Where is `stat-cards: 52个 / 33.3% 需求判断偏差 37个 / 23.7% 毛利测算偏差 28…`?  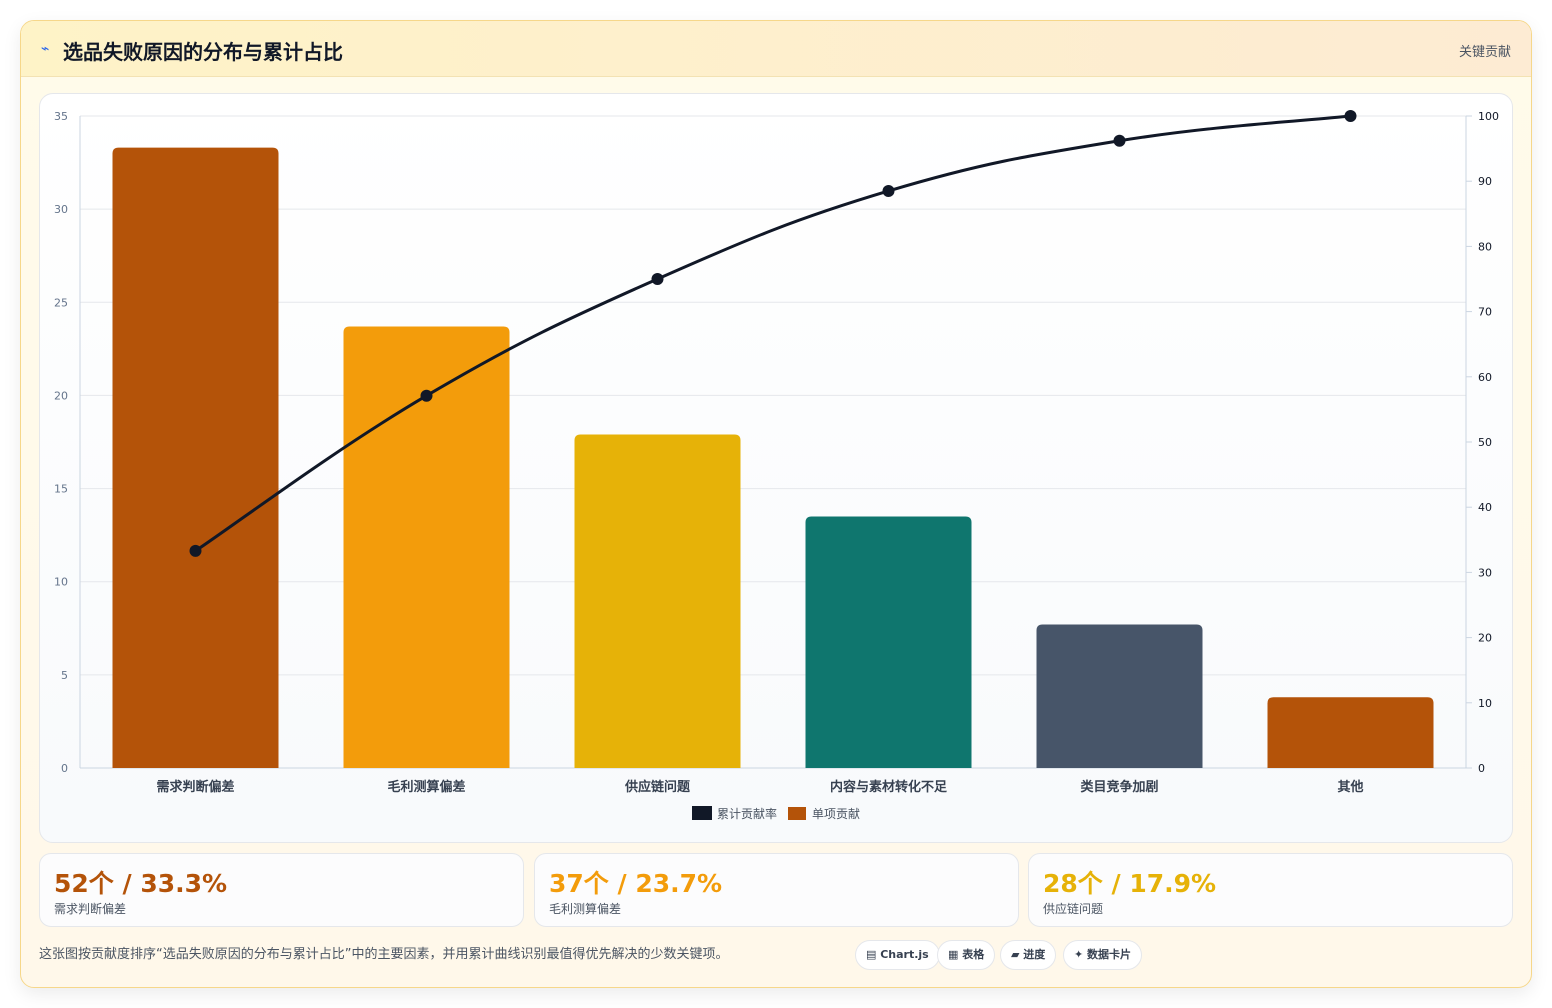 stat-cards: 52个 / 33.3% 需求判断偏差 37个 / 23.7% 毛利测算偏差 28… is located at coordinates (776, 890).